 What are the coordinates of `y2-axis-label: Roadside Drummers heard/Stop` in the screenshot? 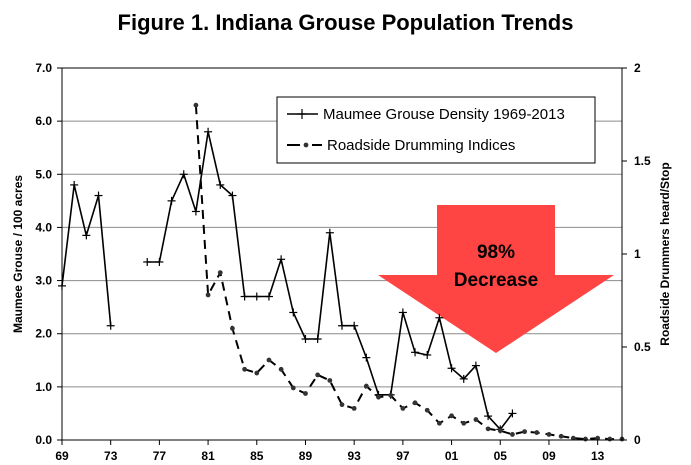 It's located at (665, 253).